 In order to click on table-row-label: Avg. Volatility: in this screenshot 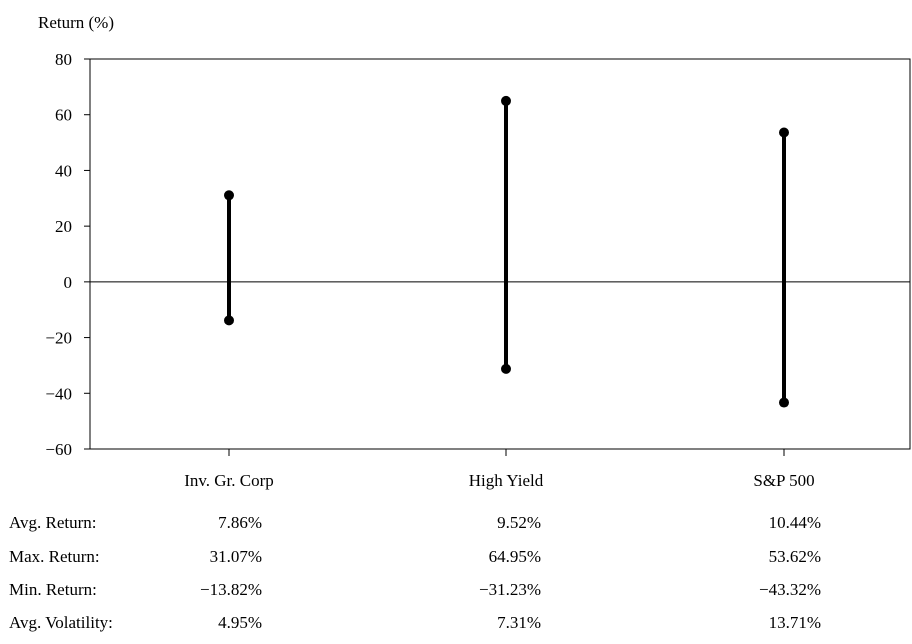, I will do `click(61, 622)`.